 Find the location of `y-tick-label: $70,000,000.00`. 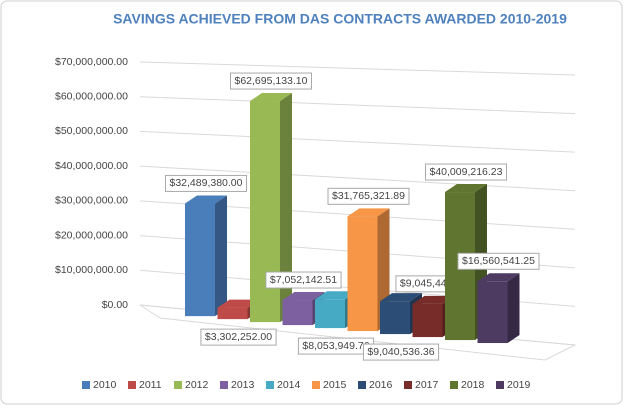

y-tick-label: $70,000,000.00 is located at coordinates (91, 62).